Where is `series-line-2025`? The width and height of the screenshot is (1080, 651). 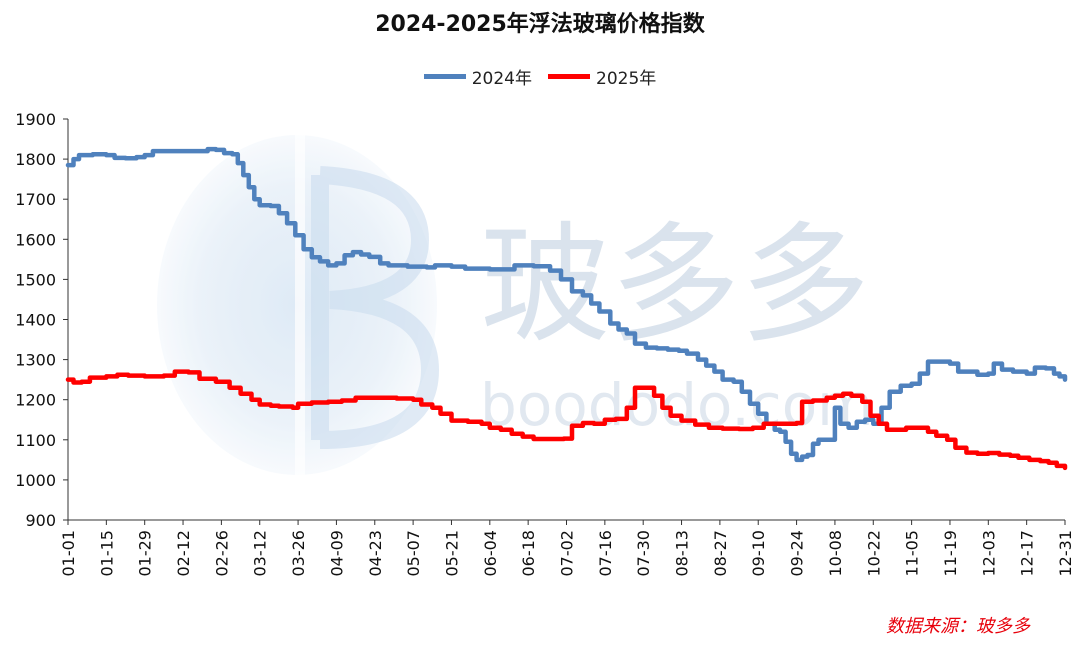
series-line-2025 is located at coordinates (566, 420).